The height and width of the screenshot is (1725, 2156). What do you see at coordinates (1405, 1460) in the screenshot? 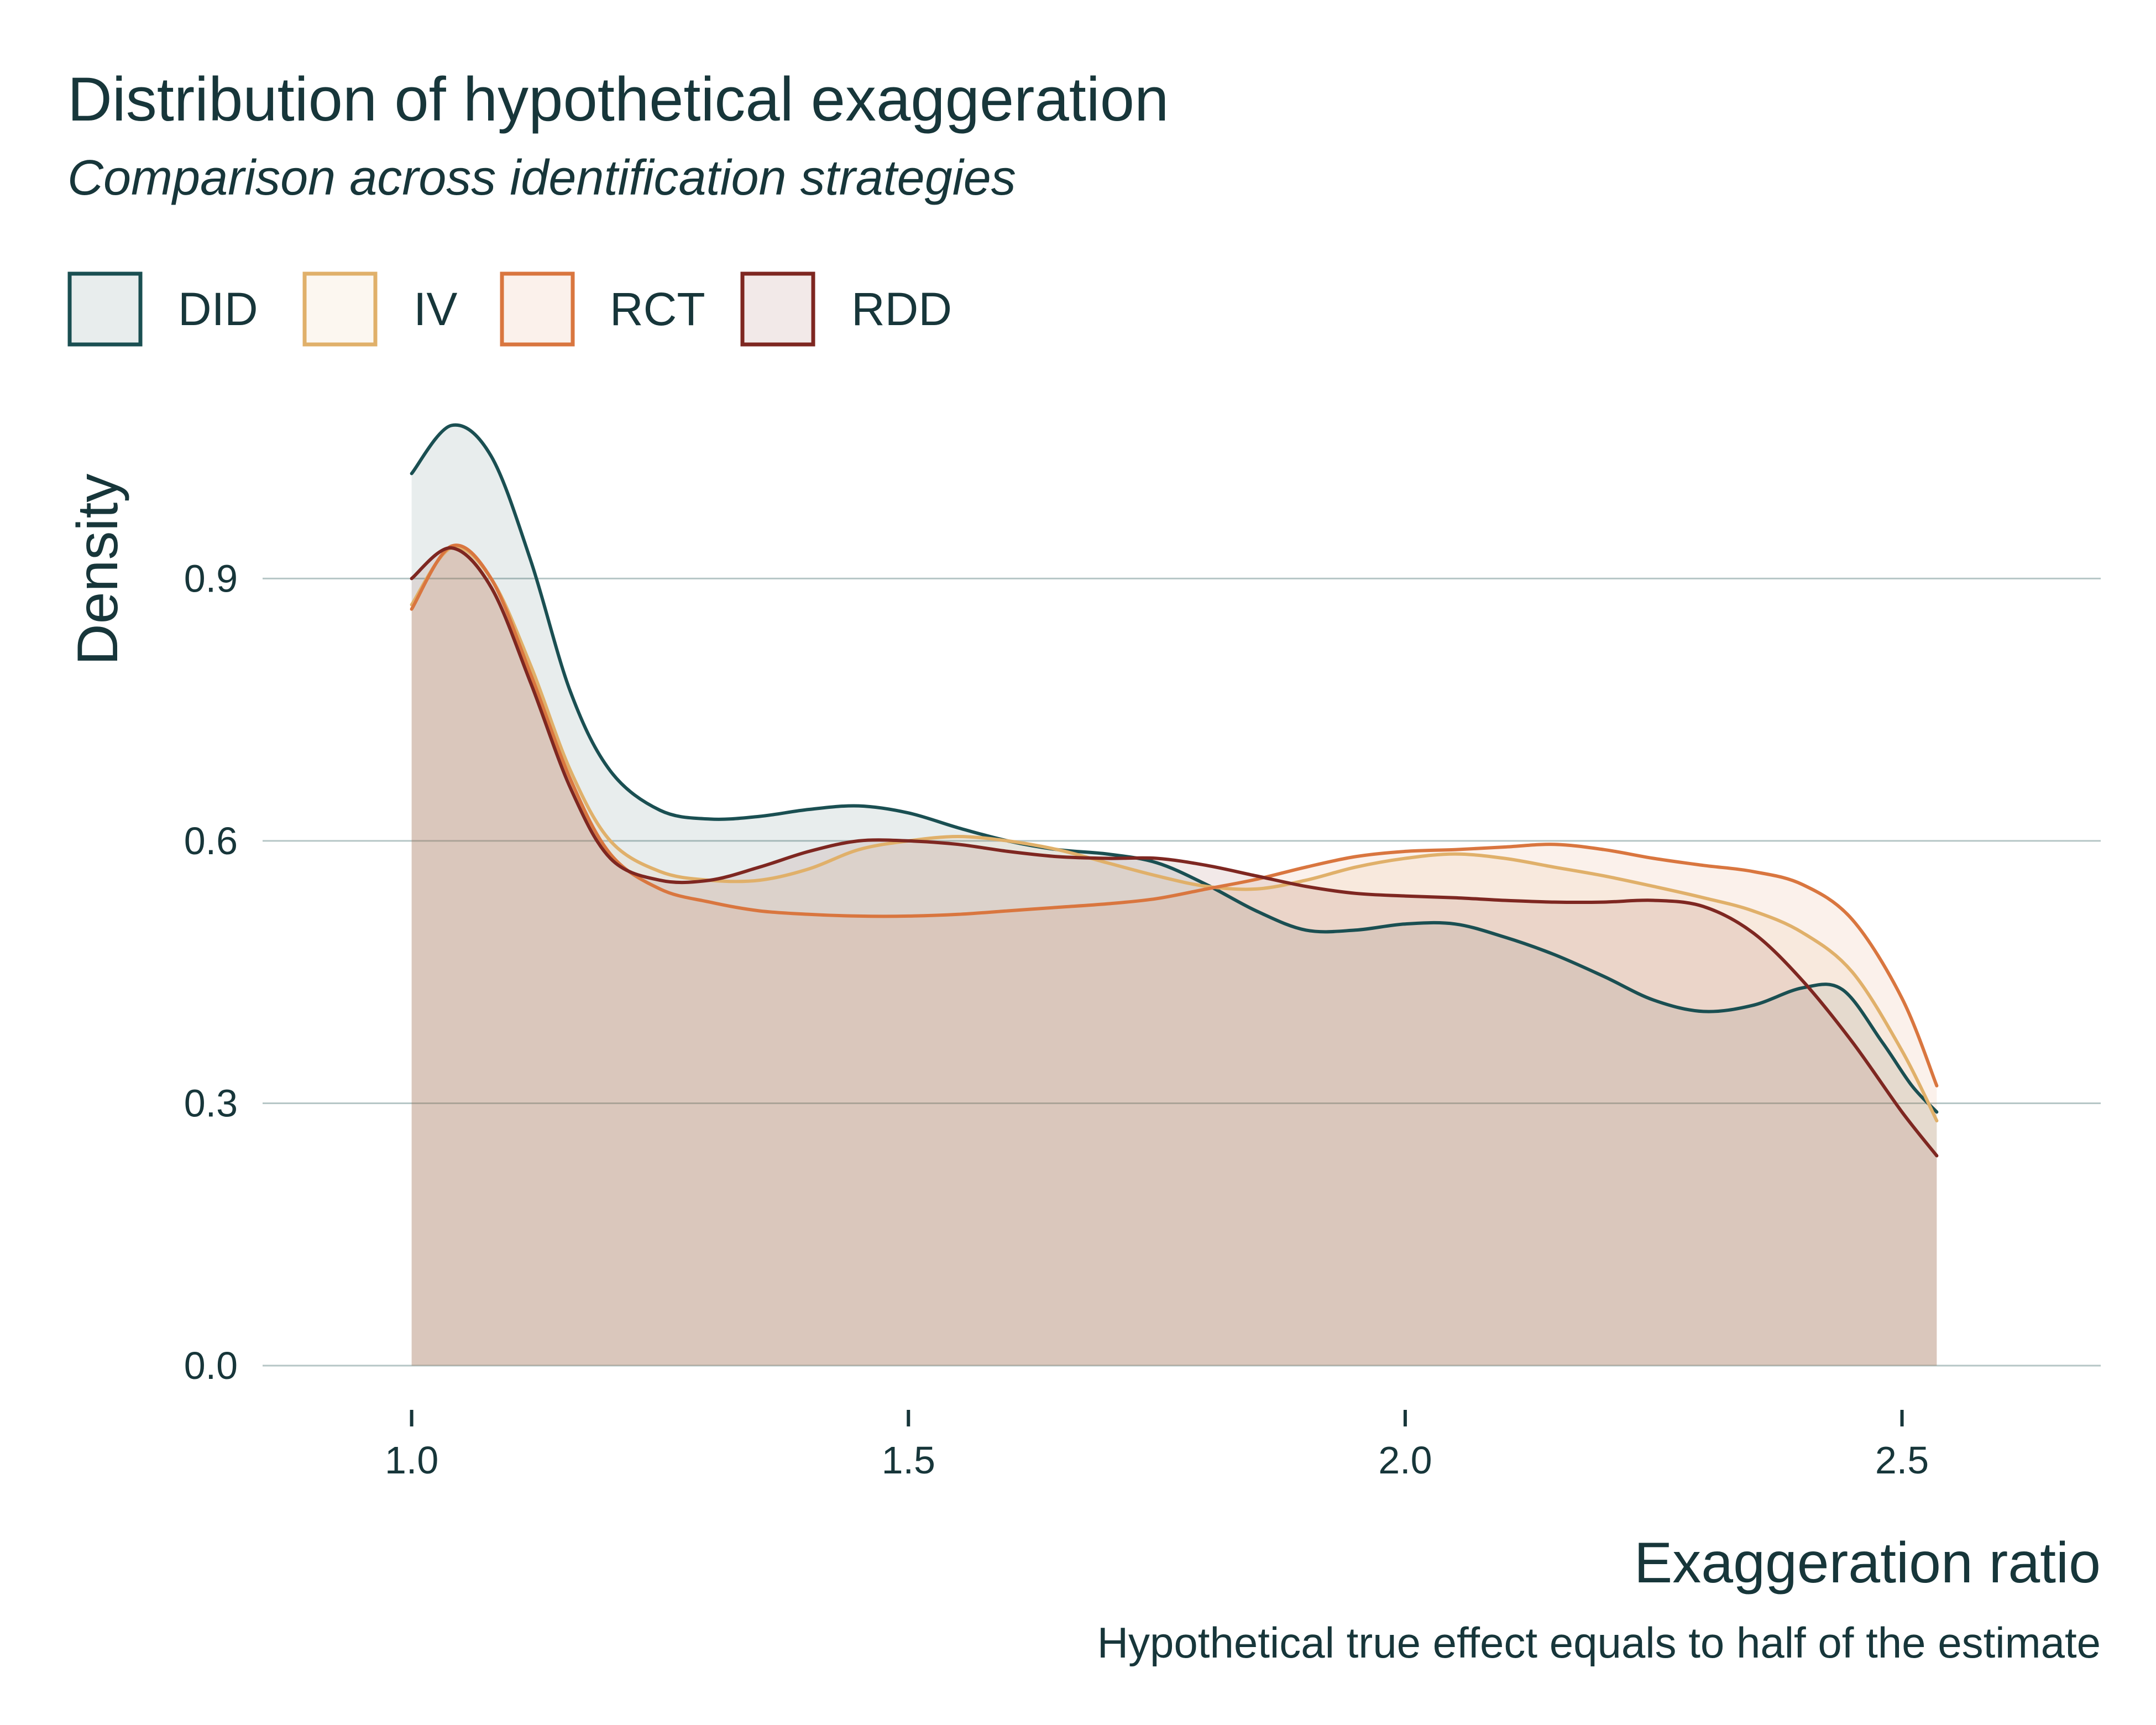
I see `x-tick-label-2: 2.0` at bounding box center [1405, 1460].